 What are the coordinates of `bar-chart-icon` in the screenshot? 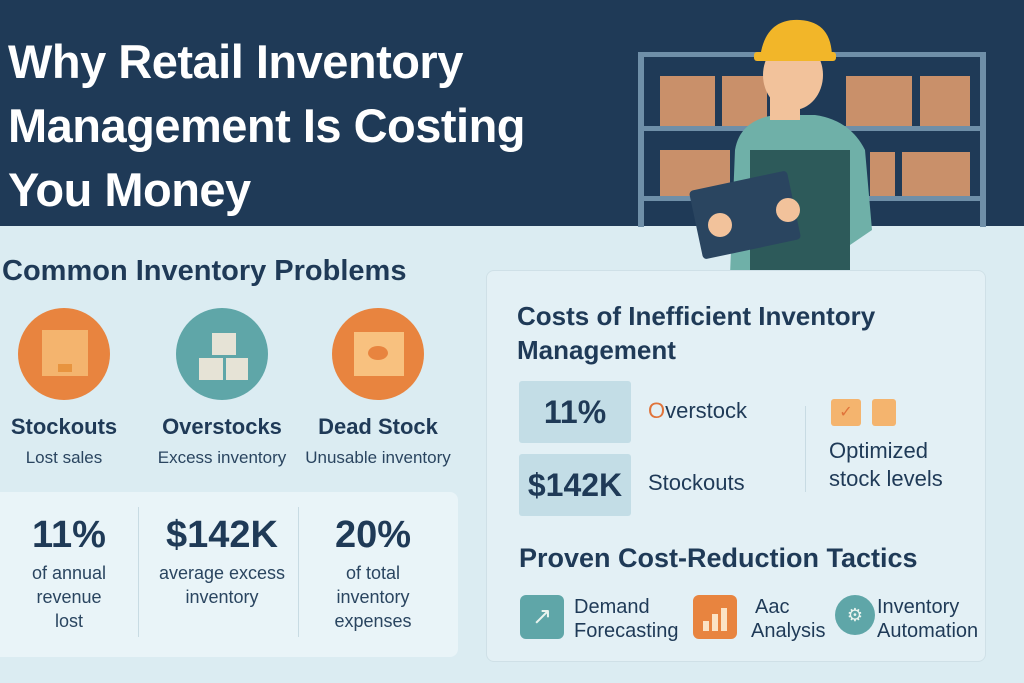 It's located at (715, 617).